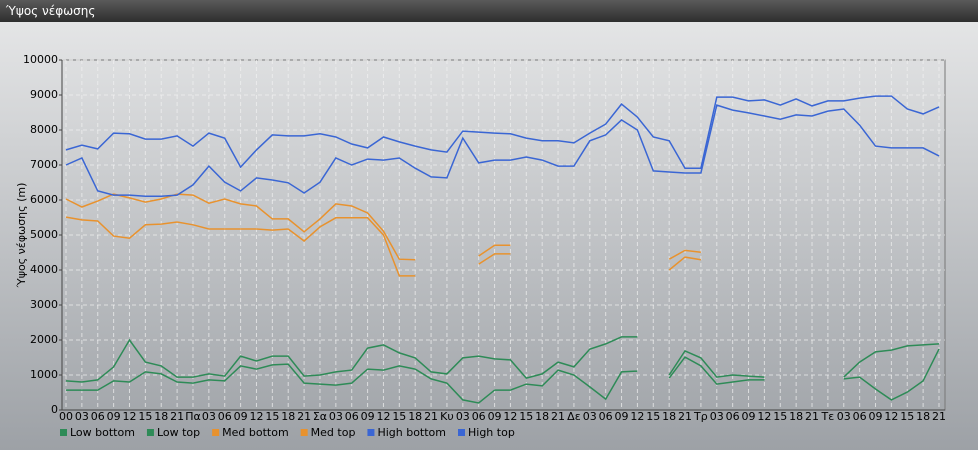 The image size is (978, 450). What do you see at coordinates (574, 416) in the screenshot?
I see `x-tick-label: Δε` at bounding box center [574, 416].